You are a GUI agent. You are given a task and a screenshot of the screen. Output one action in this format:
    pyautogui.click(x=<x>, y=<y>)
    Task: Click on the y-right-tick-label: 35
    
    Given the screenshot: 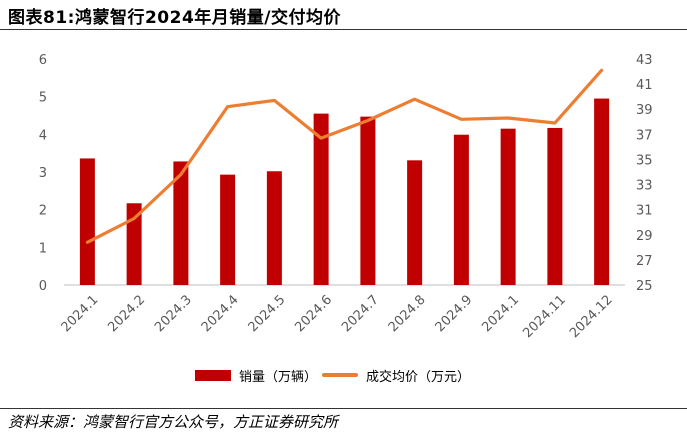 What is the action you would take?
    pyautogui.click(x=644, y=160)
    